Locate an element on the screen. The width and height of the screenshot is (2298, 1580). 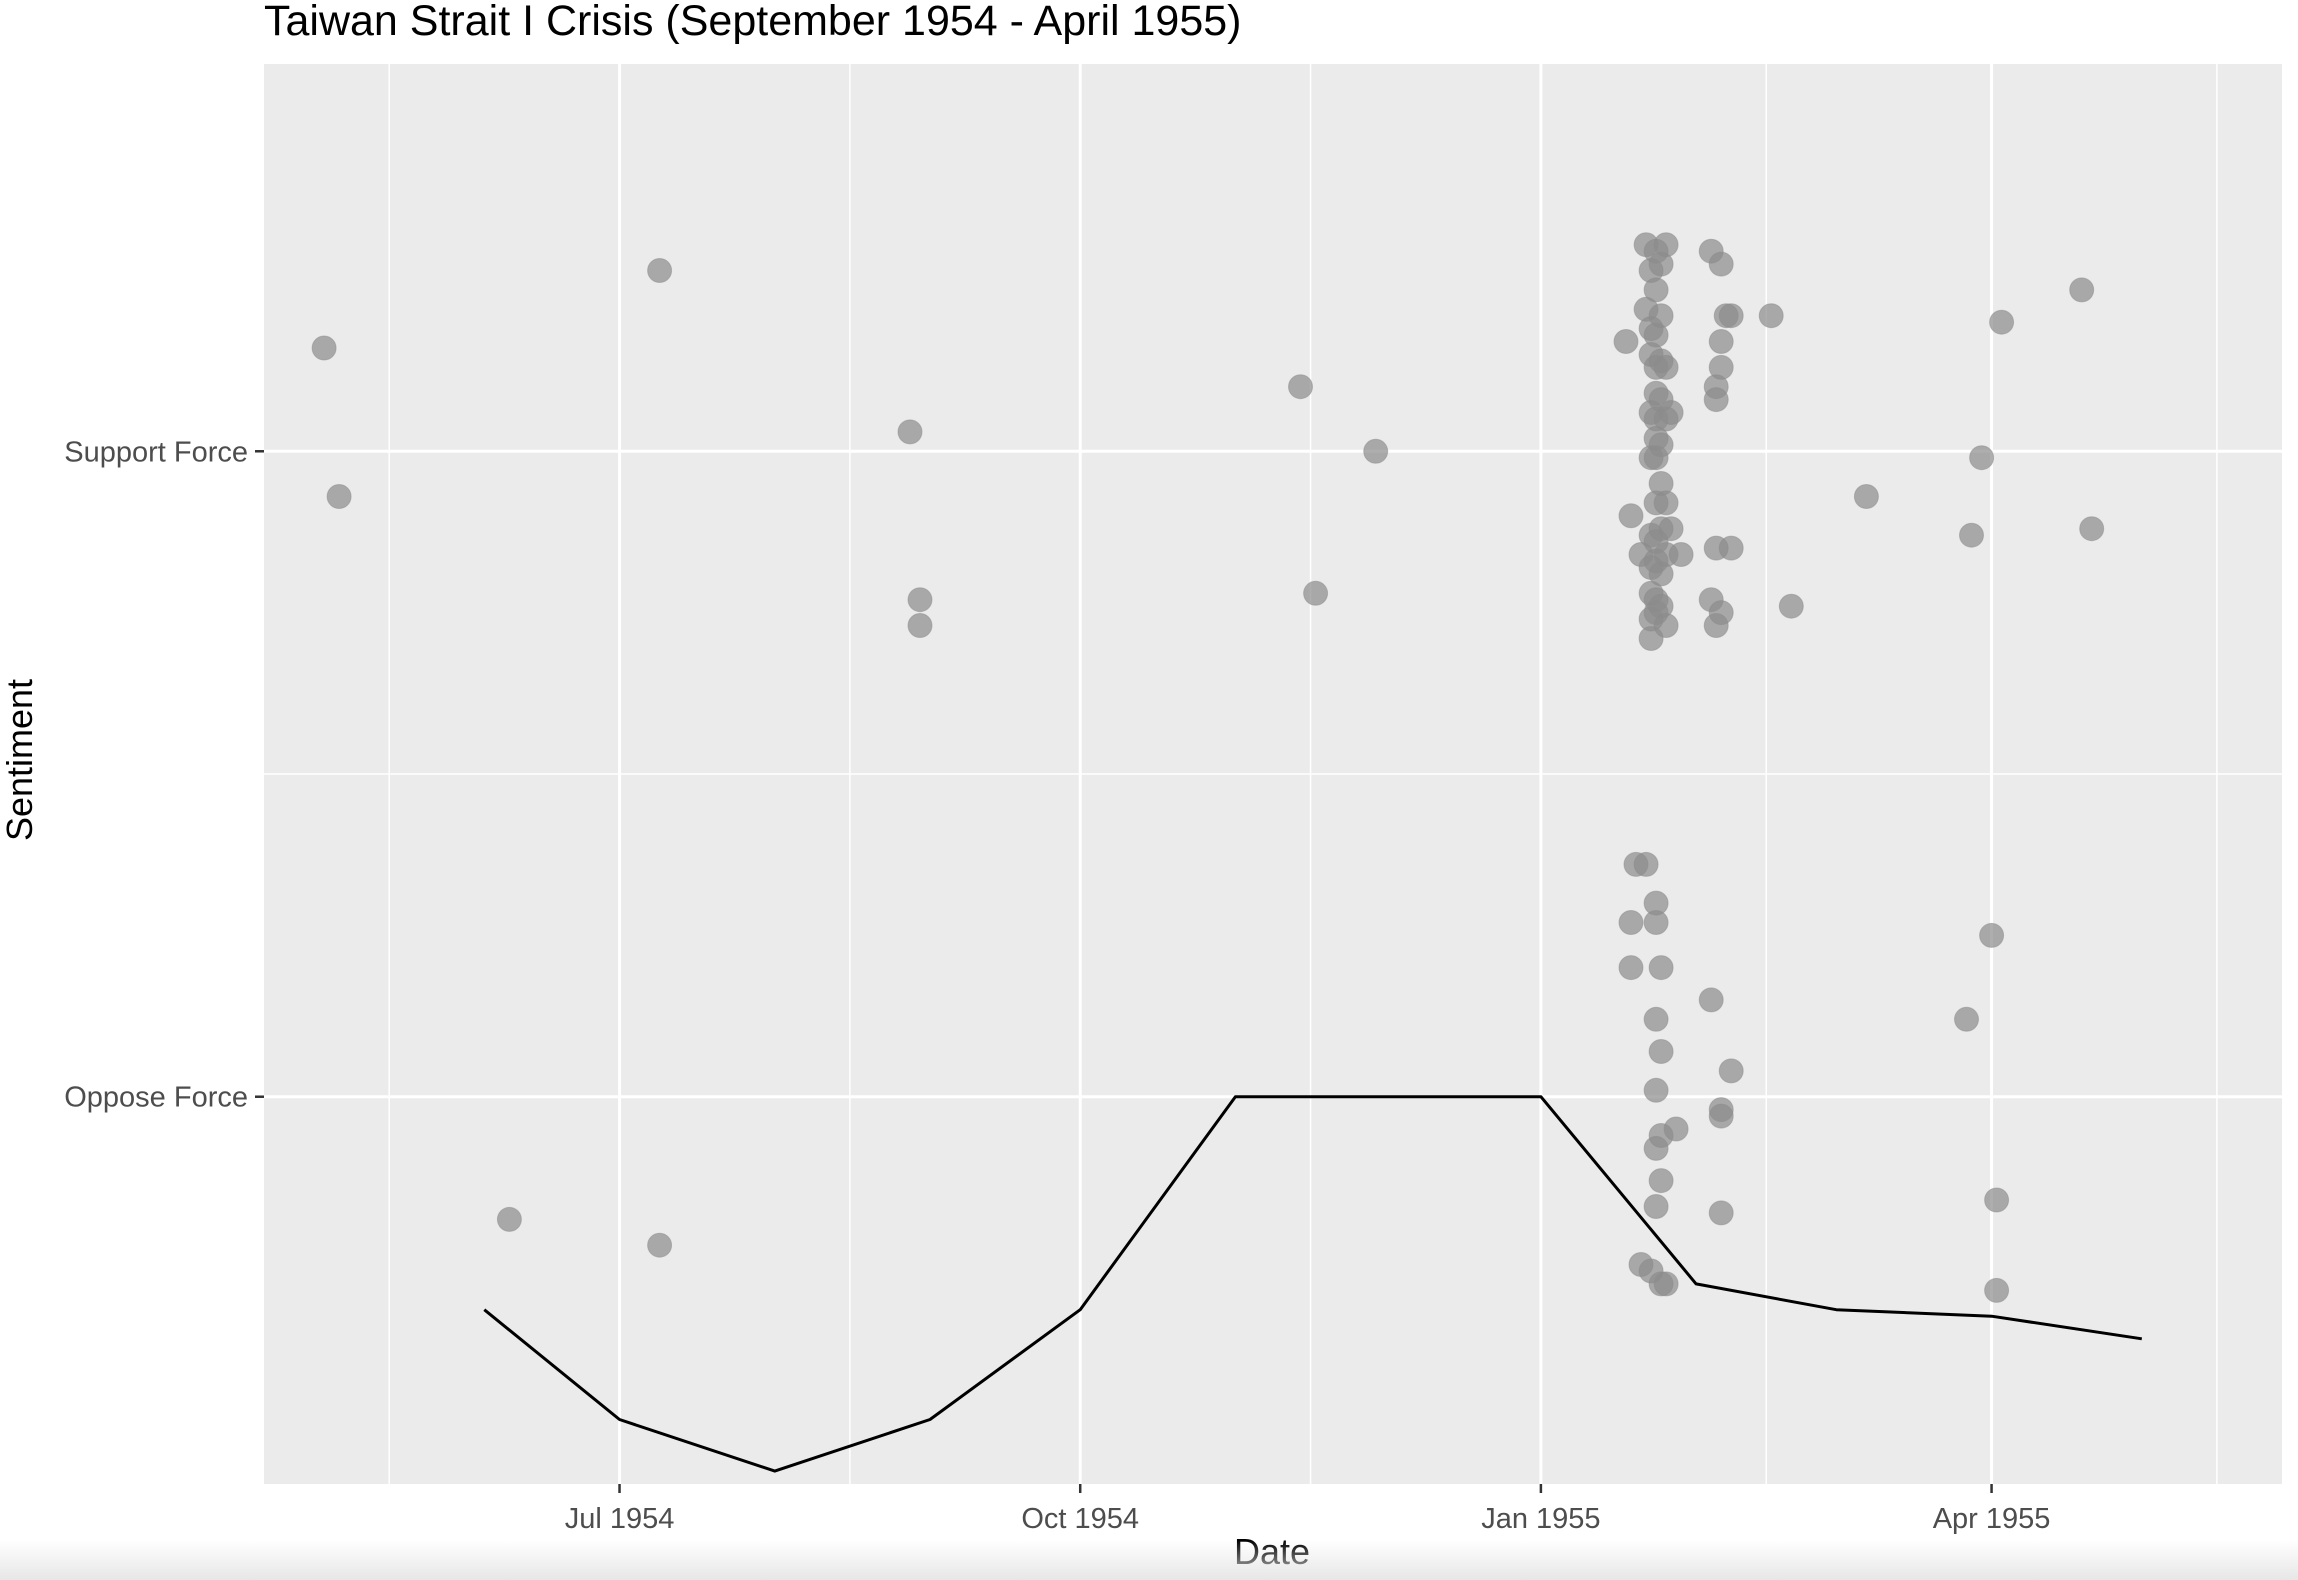
x-tick-label: Oct 1954 is located at coordinates (1080, 1519).